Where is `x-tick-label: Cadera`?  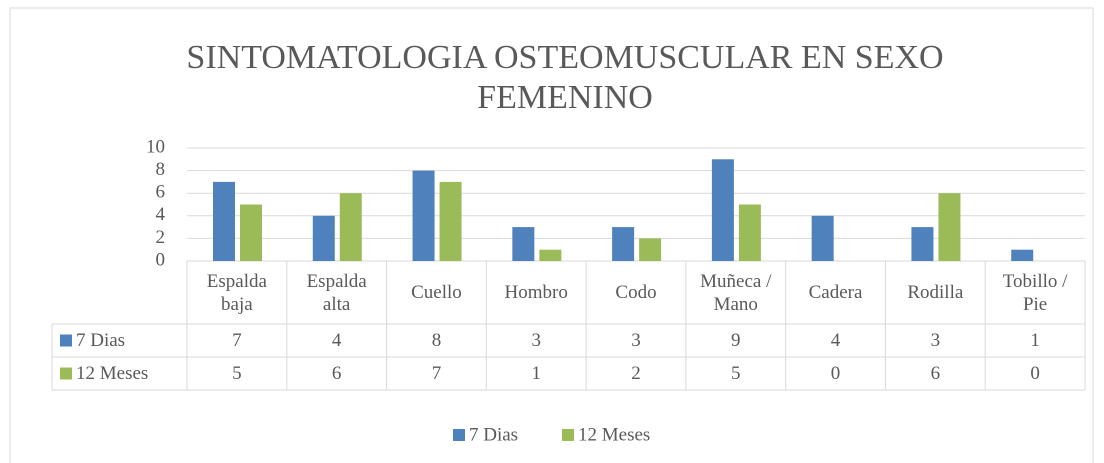
x-tick-label: Cadera is located at coordinates (835, 292).